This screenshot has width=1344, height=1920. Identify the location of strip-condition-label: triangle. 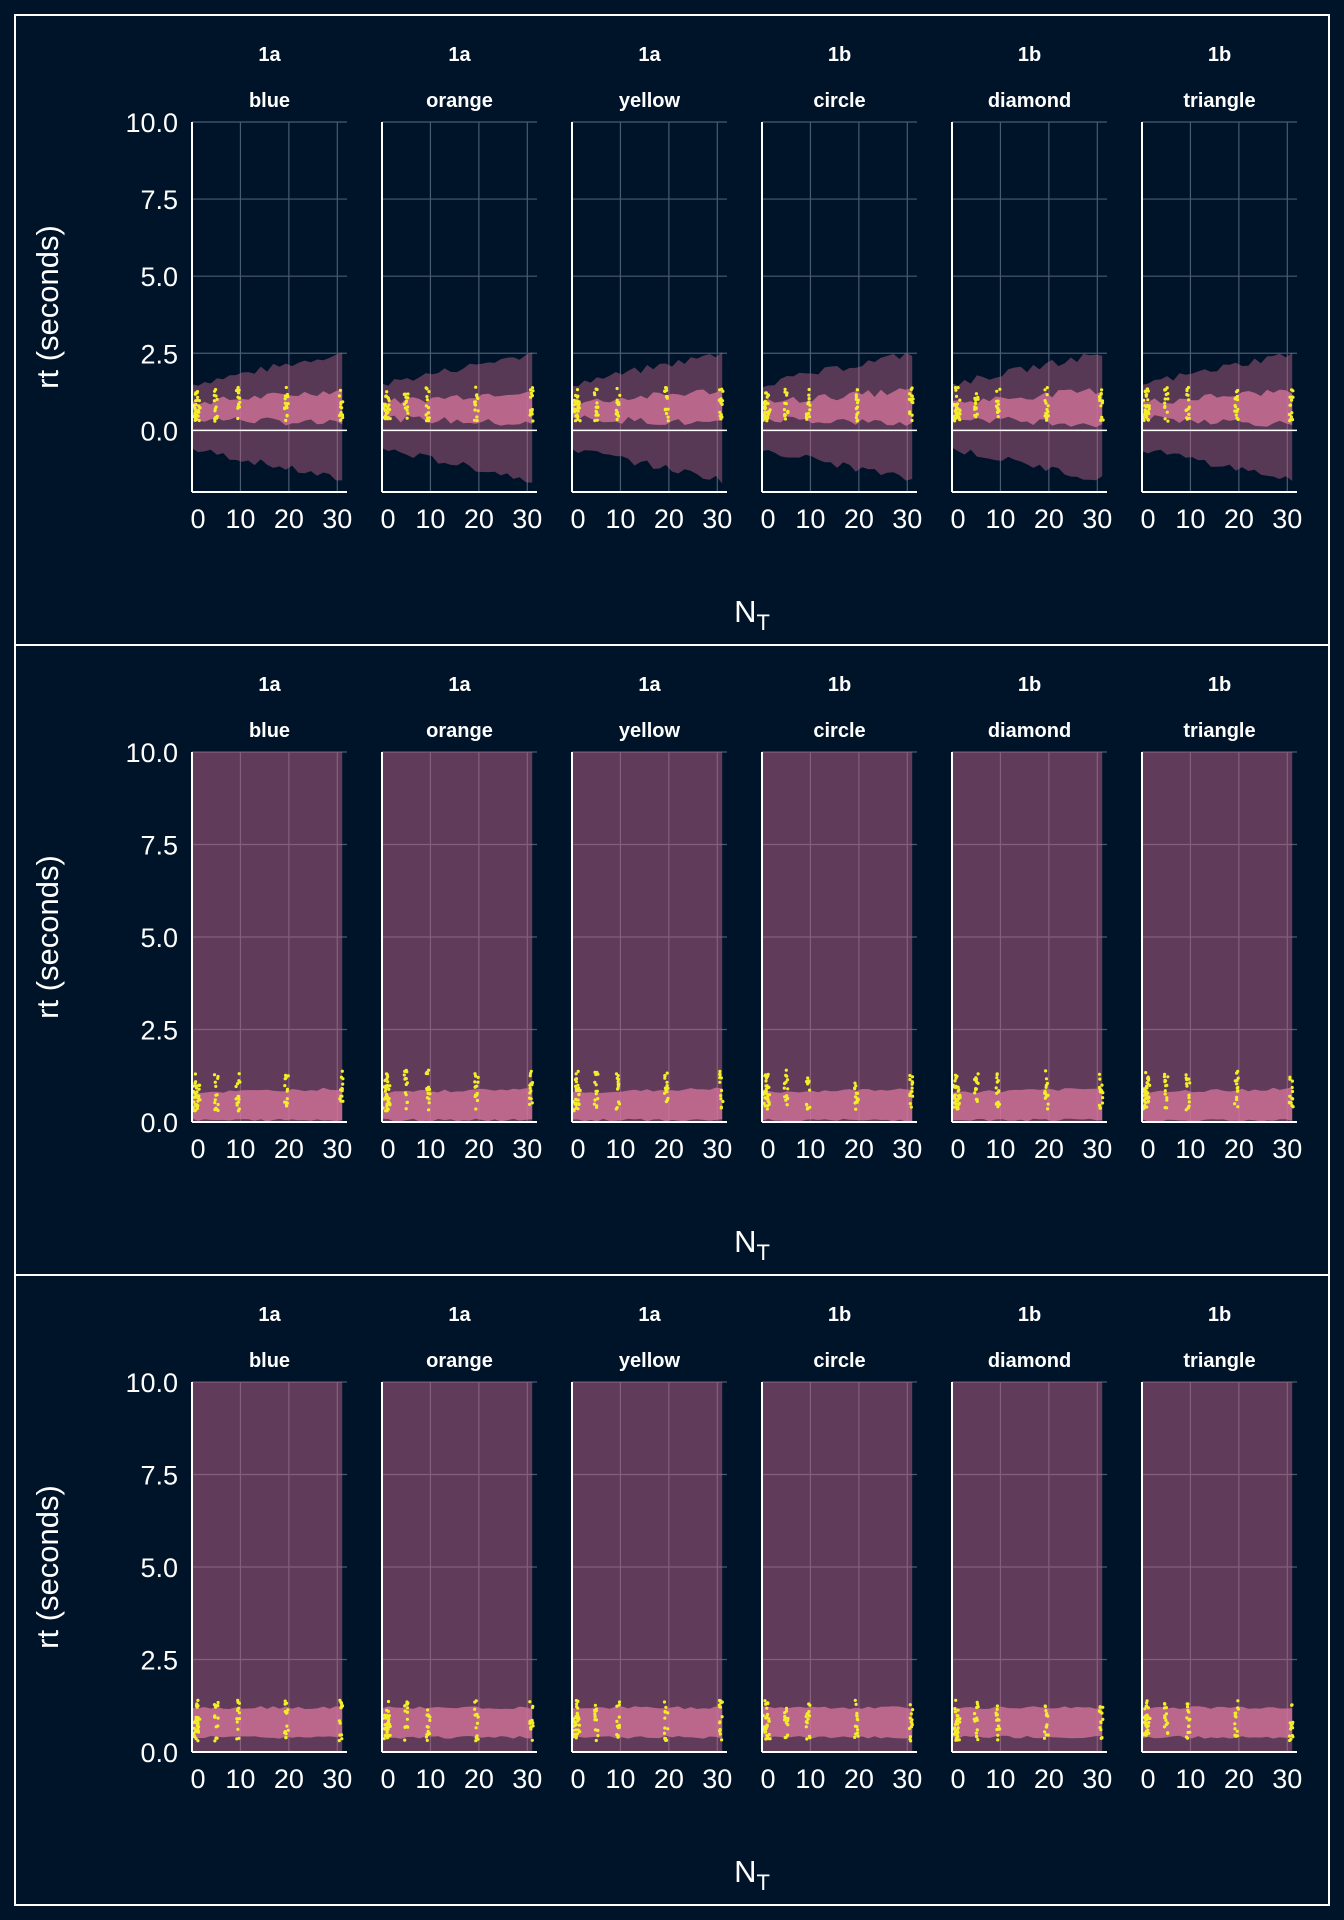
(1219, 731).